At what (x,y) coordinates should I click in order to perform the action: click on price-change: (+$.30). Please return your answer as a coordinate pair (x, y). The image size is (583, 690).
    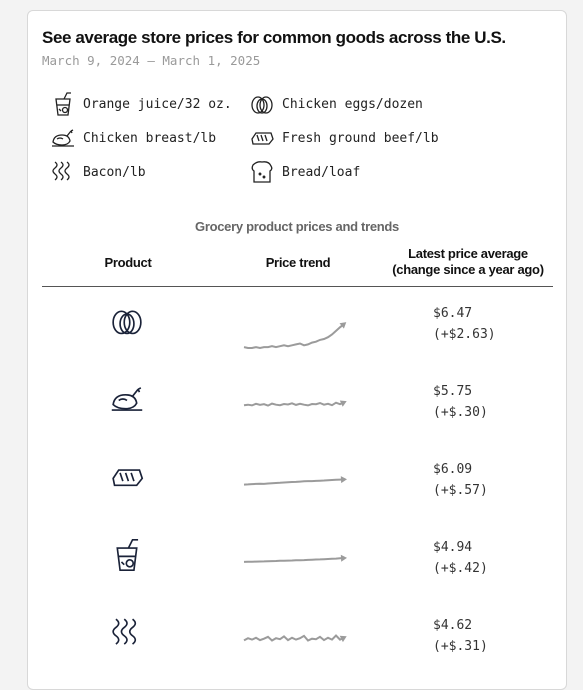
    Looking at the image, I should click on (460, 412).